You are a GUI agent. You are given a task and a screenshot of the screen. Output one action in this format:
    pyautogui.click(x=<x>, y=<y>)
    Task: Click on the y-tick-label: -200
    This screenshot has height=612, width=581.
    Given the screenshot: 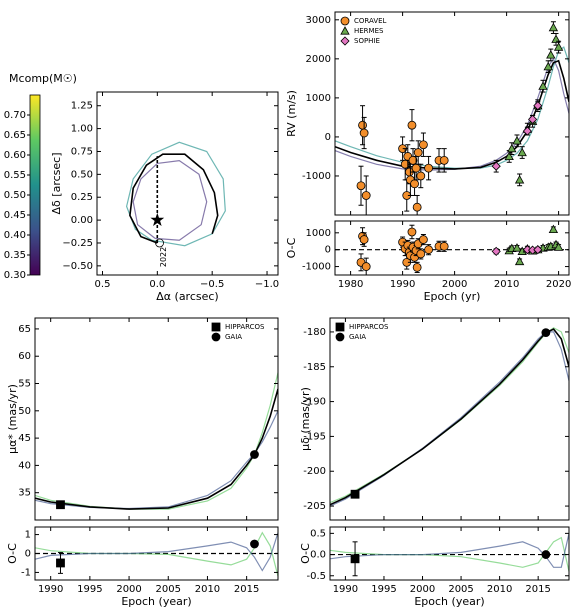 What is the action you would take?
    pyautogui.click(x=314, y=471)
    